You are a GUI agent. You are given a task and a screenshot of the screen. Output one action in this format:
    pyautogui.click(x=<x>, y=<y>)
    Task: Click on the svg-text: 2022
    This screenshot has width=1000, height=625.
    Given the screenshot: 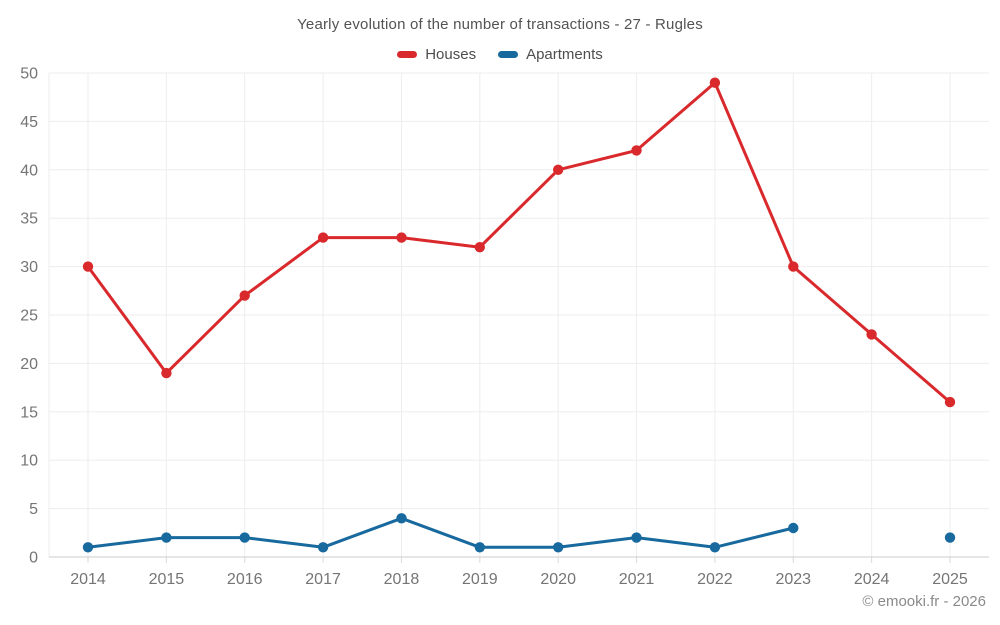 What is the action you would take?
    pyautogui.click(x=715, y=579)
    